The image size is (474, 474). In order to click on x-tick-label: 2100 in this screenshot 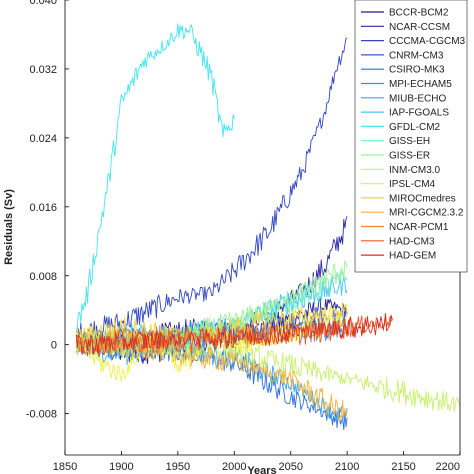, I will do `click(347, 467)`.